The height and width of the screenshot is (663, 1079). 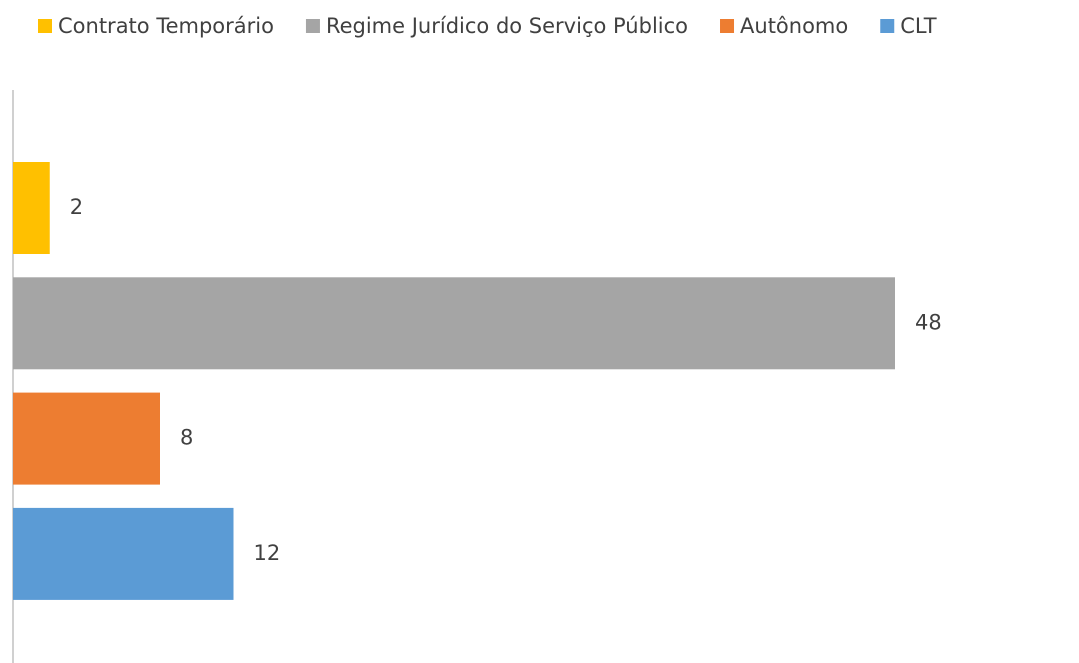 What do you see at coordinates (186, 438) in the screenshot?
I see `data-label: 8` at bounding box center [186, 438].